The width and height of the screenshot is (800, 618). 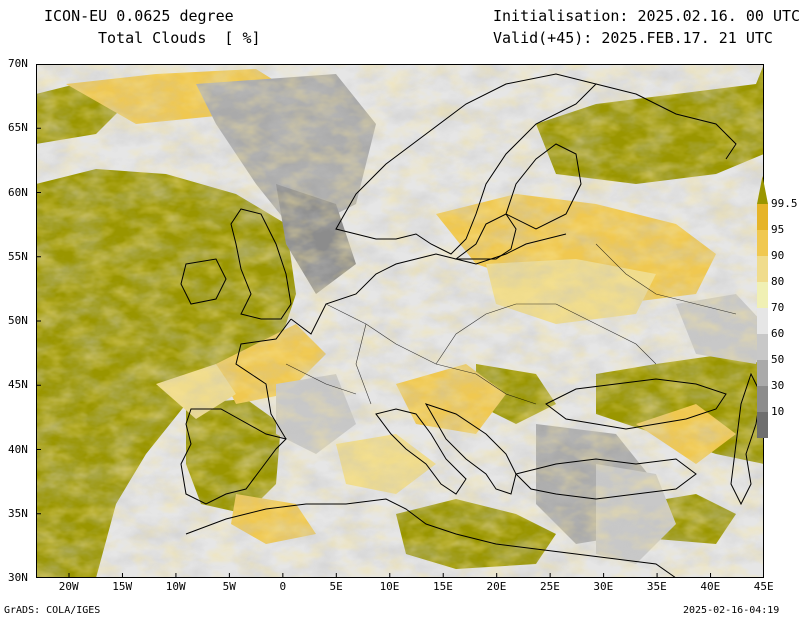 What do you see at coordinates (470, 449) in the screenshot?
I see `balkan-coast` at bounding box center [470, 449].